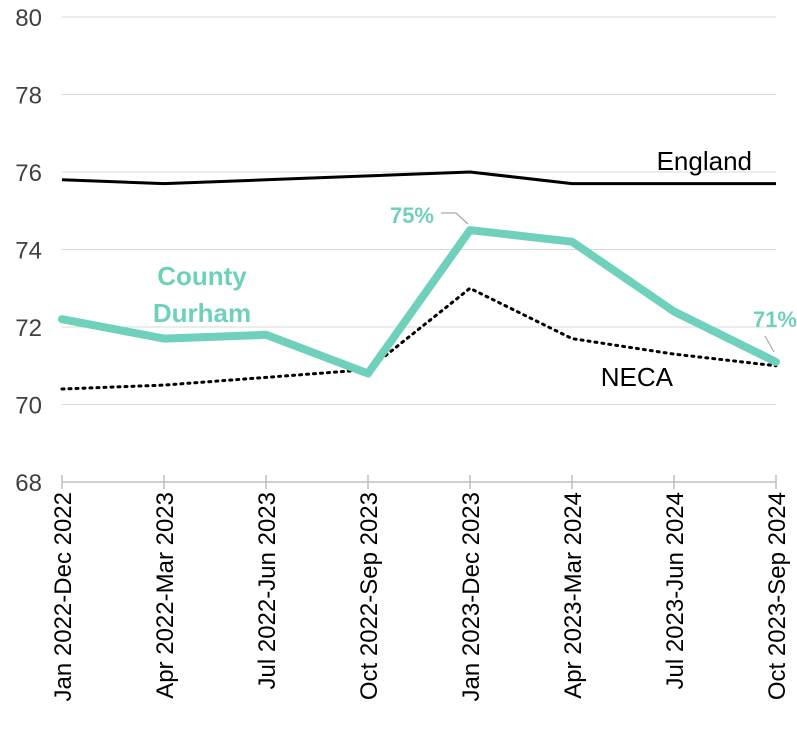  What do you see at coordinates (165, 595) in the screenshot?
I see `x-tick-label-1: Apr 2022-Mar 2023` at bounding box center [165, 595].